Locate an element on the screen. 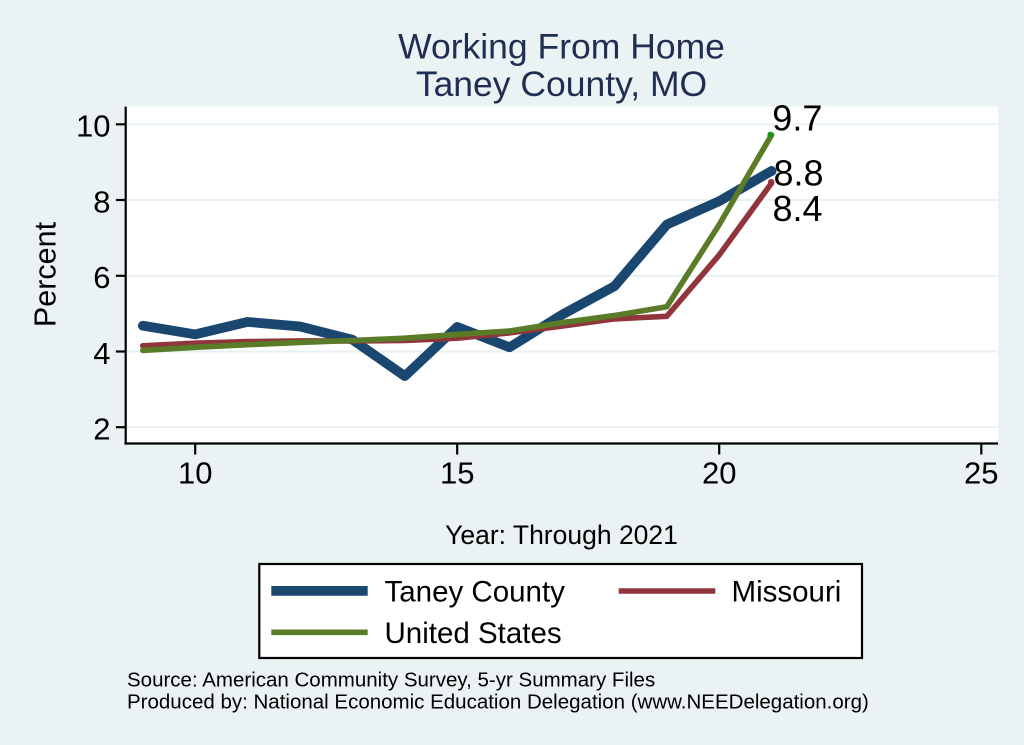  svg-text: 20 is located at coordinates (719, 473).